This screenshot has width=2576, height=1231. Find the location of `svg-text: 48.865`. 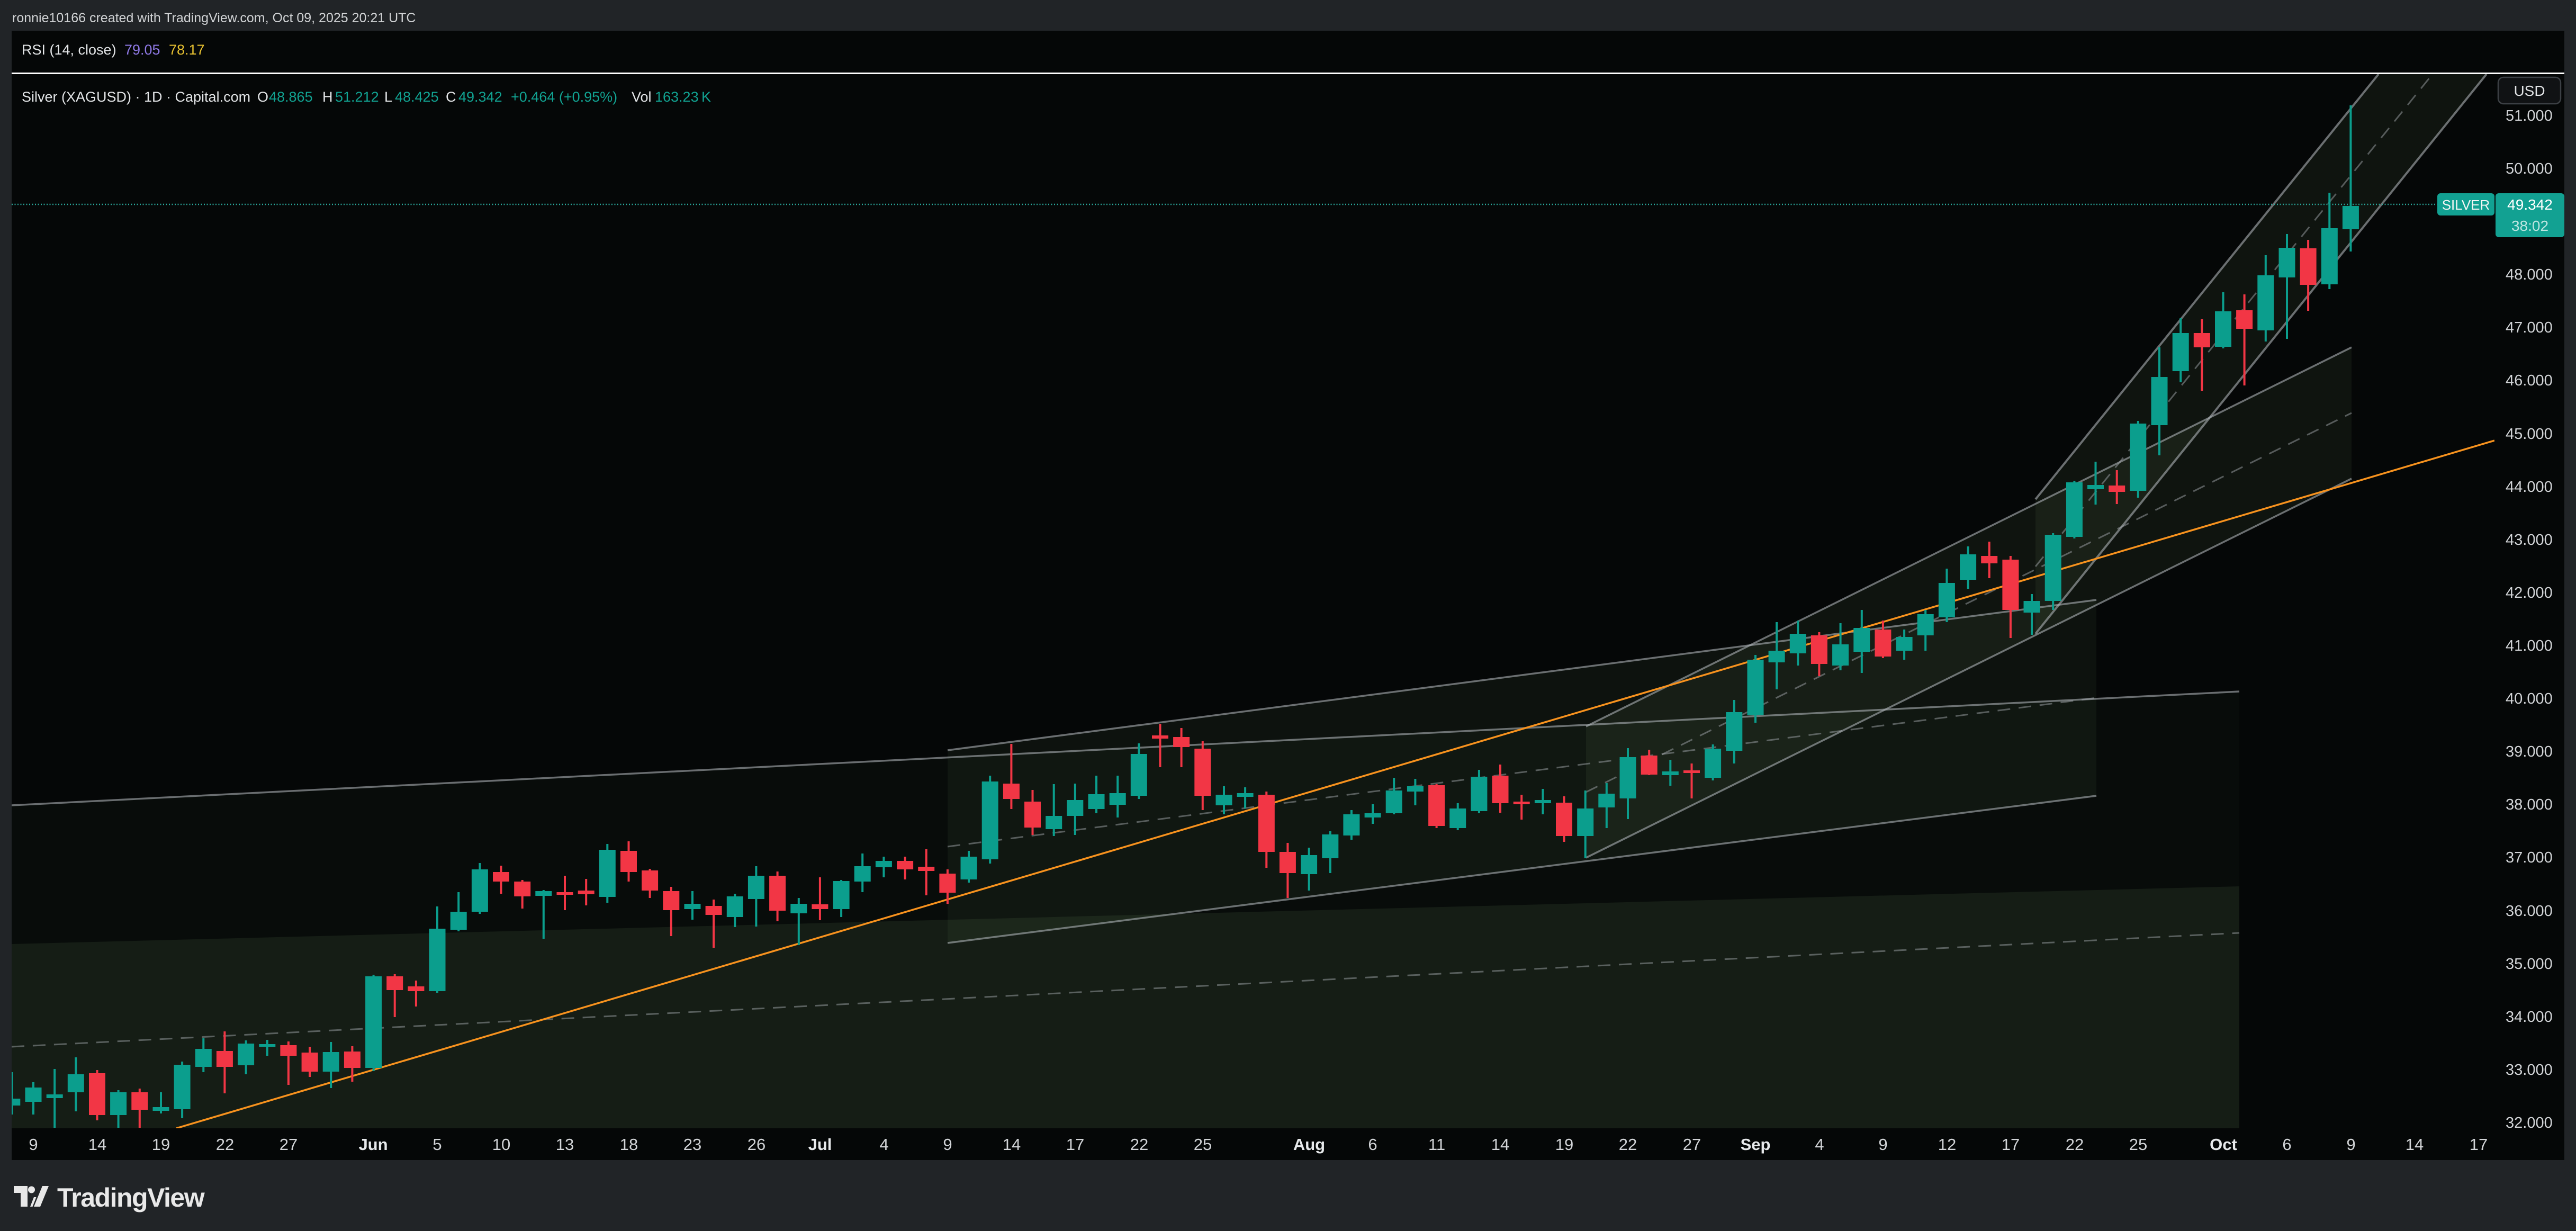

svg-text: 48.865 is located at coordinates (291, 97).